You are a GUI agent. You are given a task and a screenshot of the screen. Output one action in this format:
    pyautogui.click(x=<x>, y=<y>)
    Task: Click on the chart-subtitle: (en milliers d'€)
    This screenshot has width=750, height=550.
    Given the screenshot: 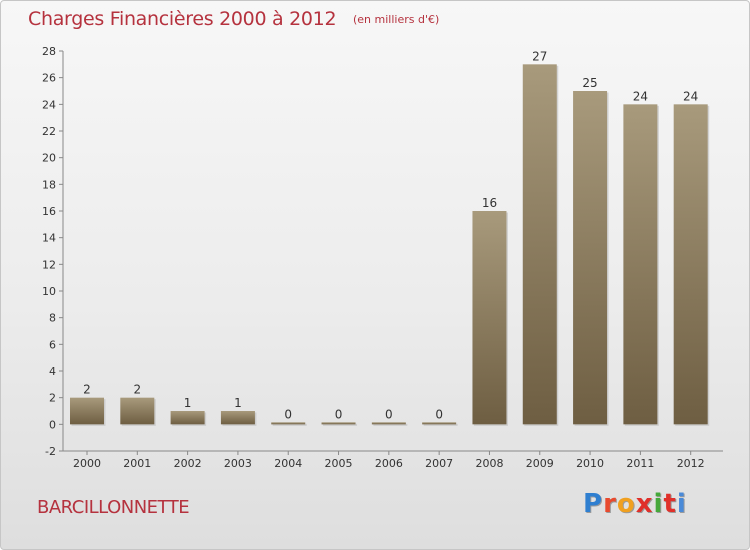 What is the action you would take?
    pyautogui.click(x=396, y=19)
    